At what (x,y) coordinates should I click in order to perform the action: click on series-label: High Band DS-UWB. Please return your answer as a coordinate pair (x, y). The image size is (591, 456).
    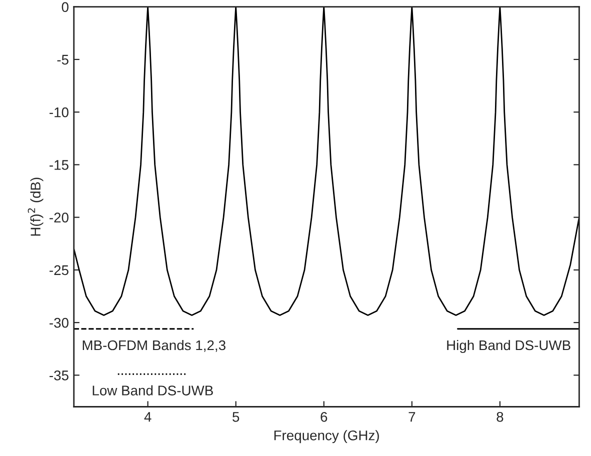
    Looking at the image, I should click on (508, 346).